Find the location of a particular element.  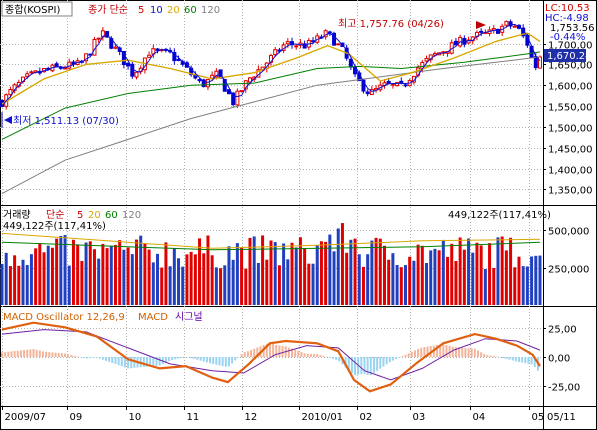

price-group-label: 종가 단순 is located at coordinates (108, 10).